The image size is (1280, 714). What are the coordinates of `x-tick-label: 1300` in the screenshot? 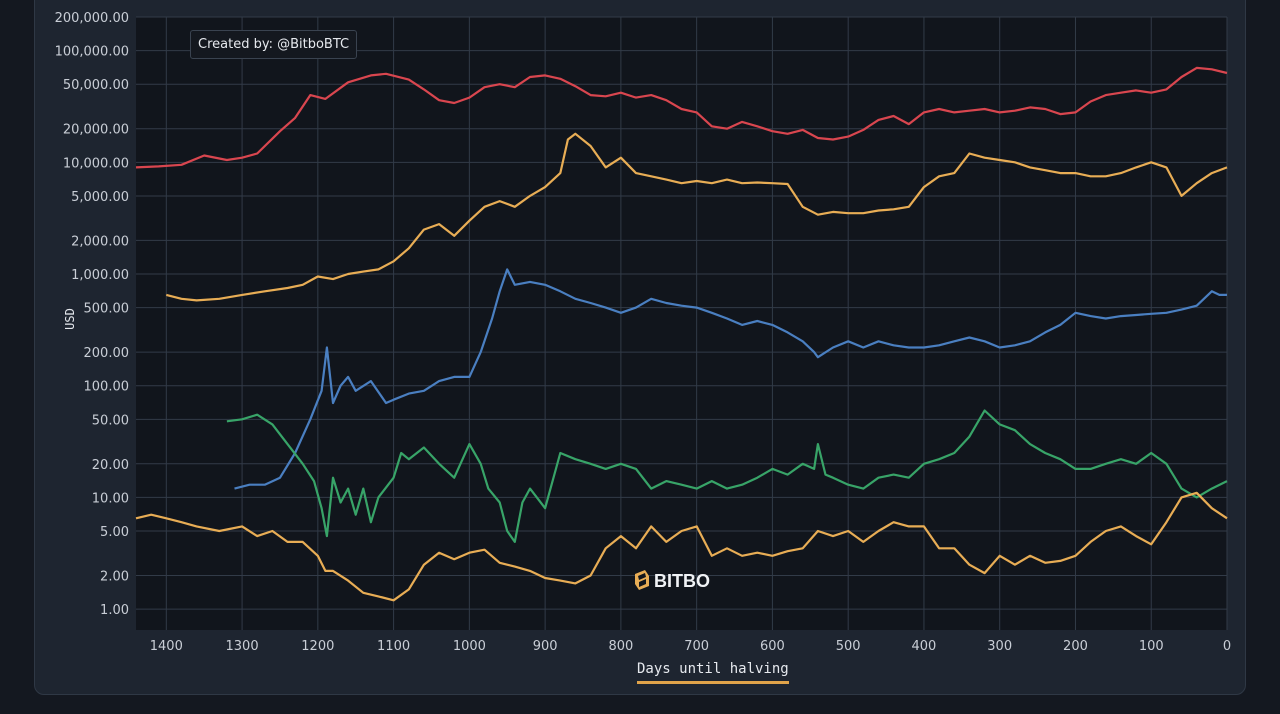 It's located at (242, 646).